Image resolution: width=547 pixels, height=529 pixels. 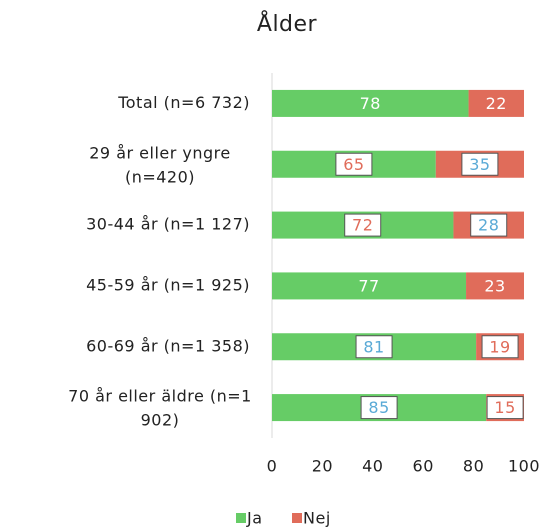 I want to click on x-tick-label: 20, so click(x=322, y=466).